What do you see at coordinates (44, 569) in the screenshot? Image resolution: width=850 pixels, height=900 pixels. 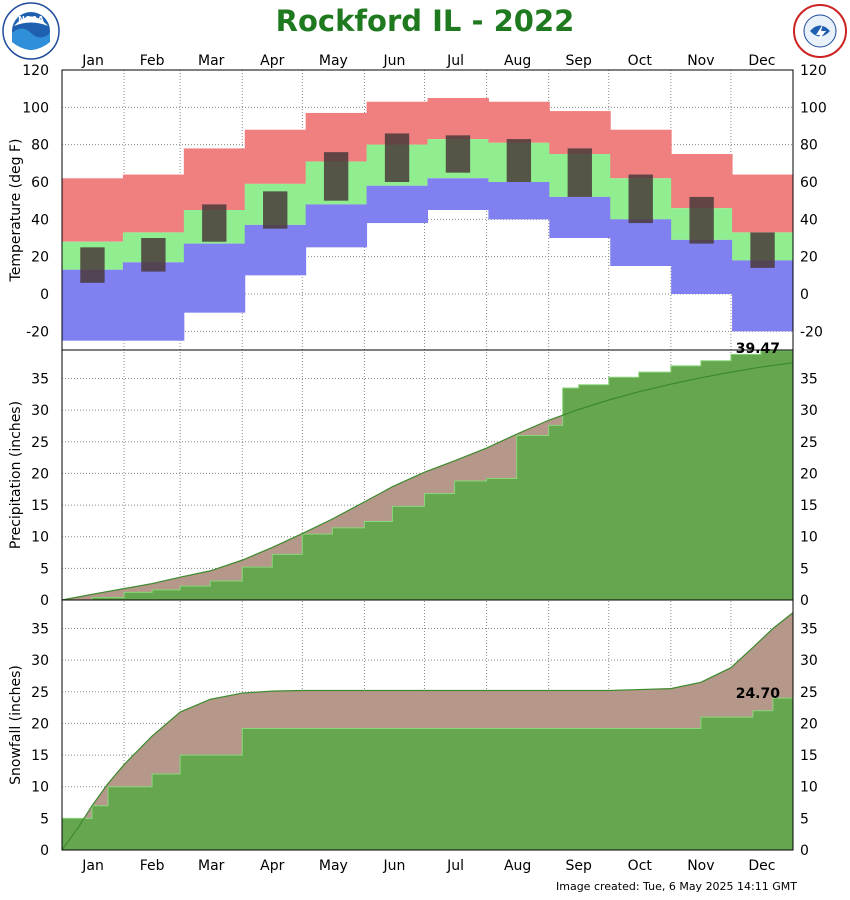 I see `precip-left-tick: 5` at bounding box center [44, 569].